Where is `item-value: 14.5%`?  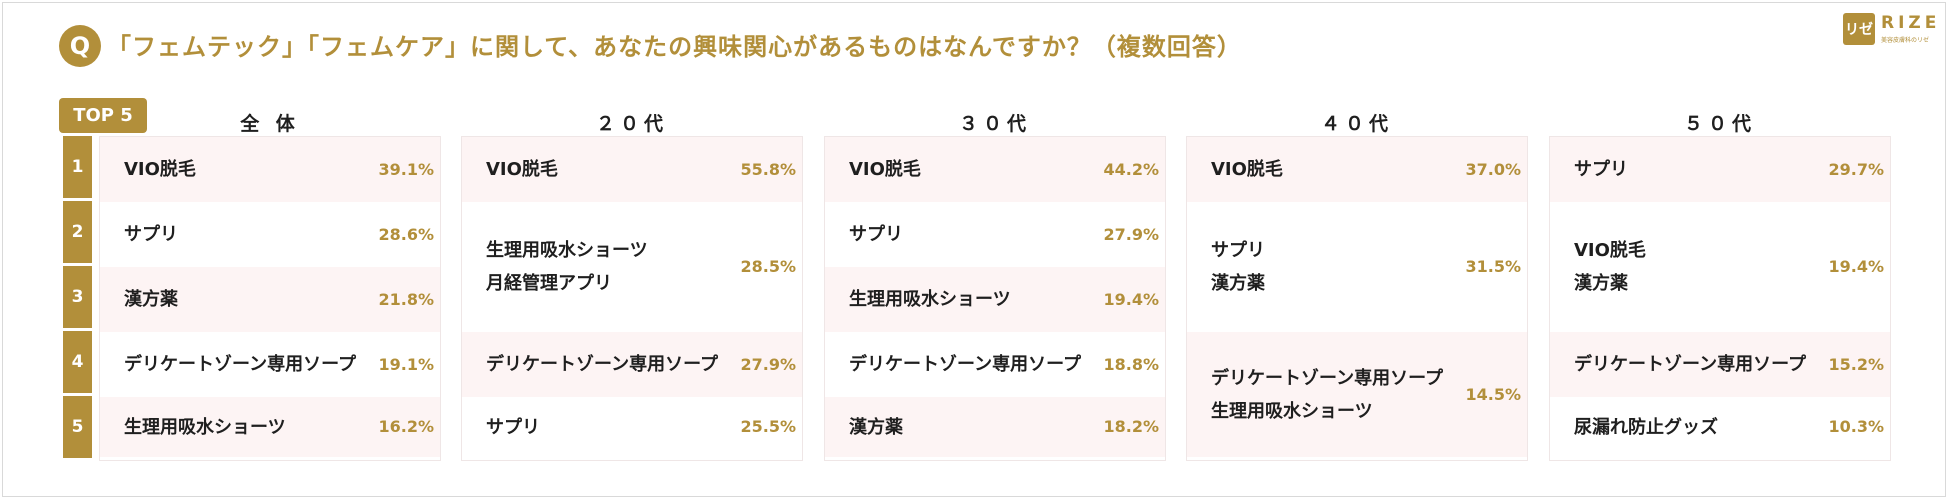 item-value: 14.5% is located at coordinates (1493, 394).